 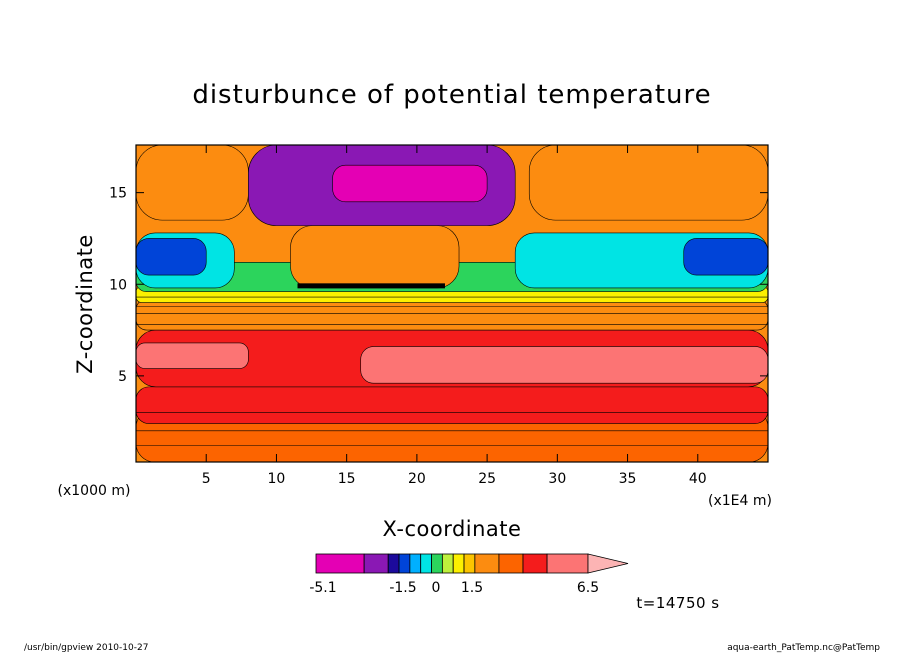 What do you see at coordinates (452, 529) in the screenshot?
I see `x-axis-label: X-coordinate` at bounding box center [452, 529].